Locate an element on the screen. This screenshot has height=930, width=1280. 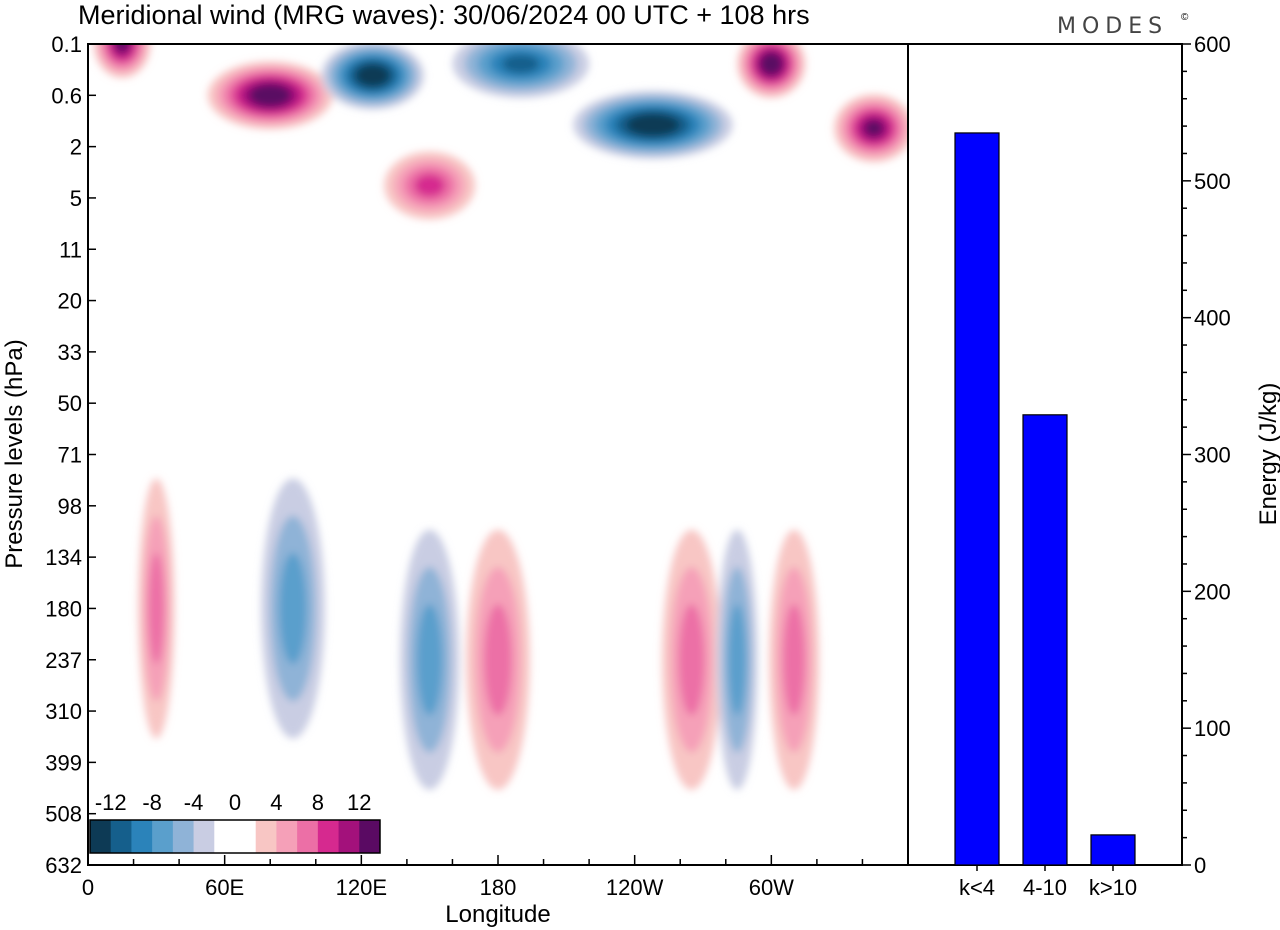
colorbar-label: 8 is located at coordinates (318, 802).